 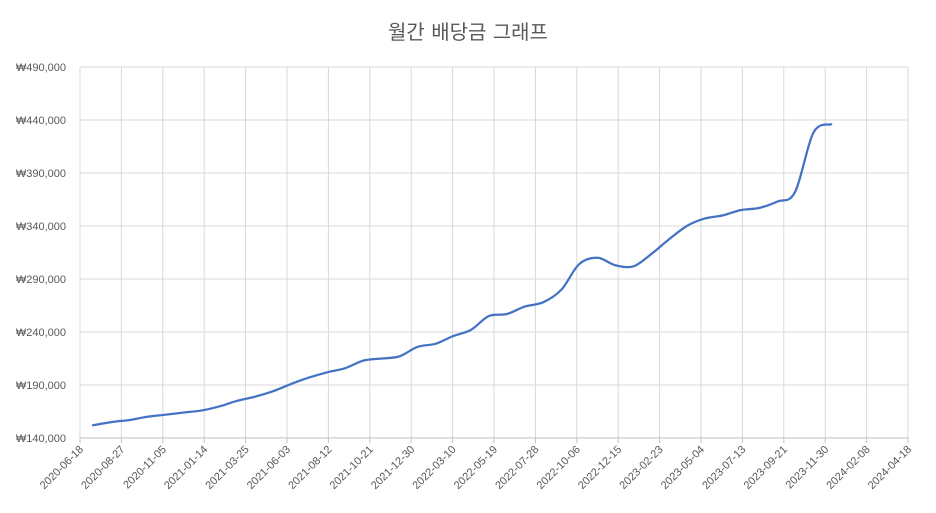 What do you see at coordinates (41, 333) in the screenshot?
I see `y-tick-label: ₩240,000` at bounding box center [41, 333].